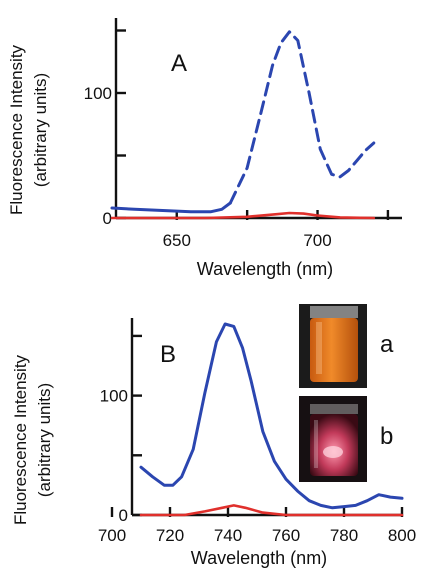 This screenshot has width=424, height=568. Describe the element at coordinates (44, 440) in the screenshot. I see `panel-b-ylabel-line2: (arbitrary units)` at that location.